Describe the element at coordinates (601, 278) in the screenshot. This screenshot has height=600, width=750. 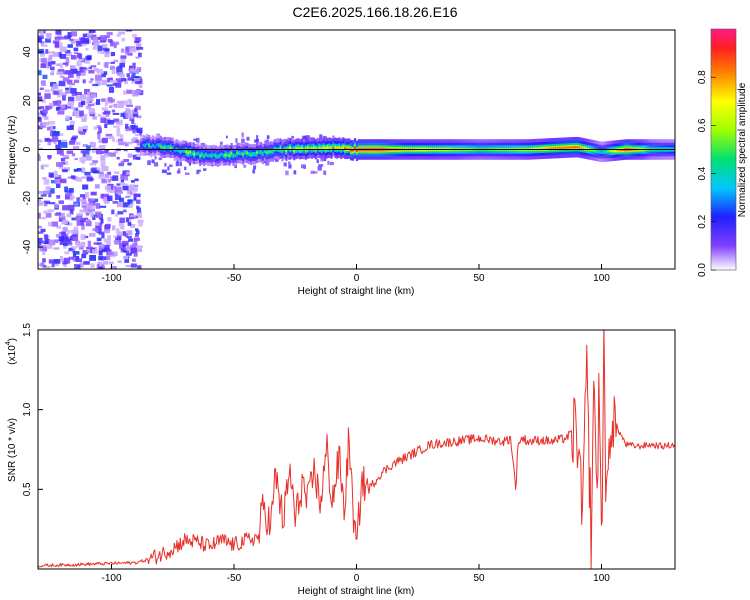
I see `x-tick-label: 100` at that location.